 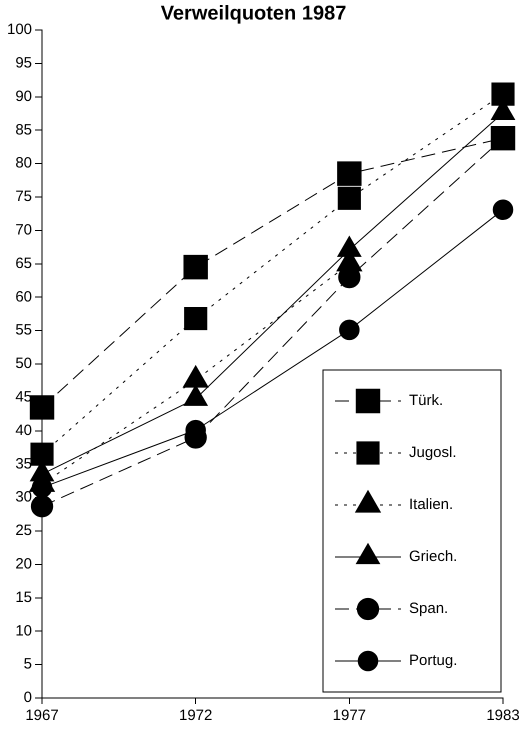 What do you see at coordinates (23, 63) in the screenshot?
I see `y-tick-label: 95` at bounding box center [23, 63].